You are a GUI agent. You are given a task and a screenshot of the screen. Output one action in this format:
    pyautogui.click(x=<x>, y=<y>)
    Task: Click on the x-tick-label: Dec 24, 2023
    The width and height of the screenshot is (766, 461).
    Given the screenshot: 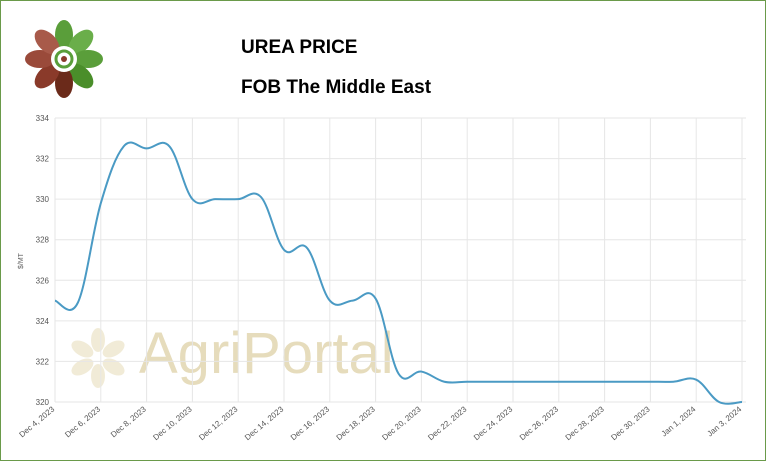 What is the action you would take?
    pyautogui.click(x=493, y=423)
    